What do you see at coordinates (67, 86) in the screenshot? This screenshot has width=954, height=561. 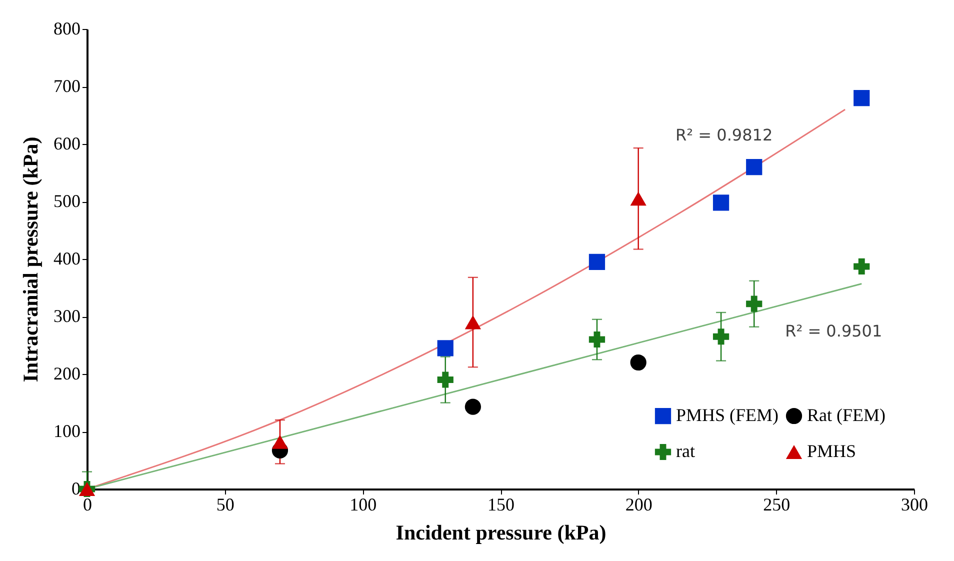 I see `y-tick-label: 700` at bounding box center [67, 86].